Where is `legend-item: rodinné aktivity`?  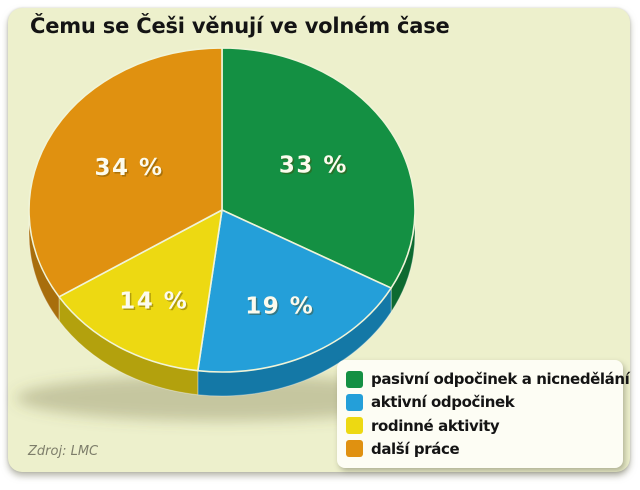
legend-item: rodinné aktivity is located at coordinates (480, 426).